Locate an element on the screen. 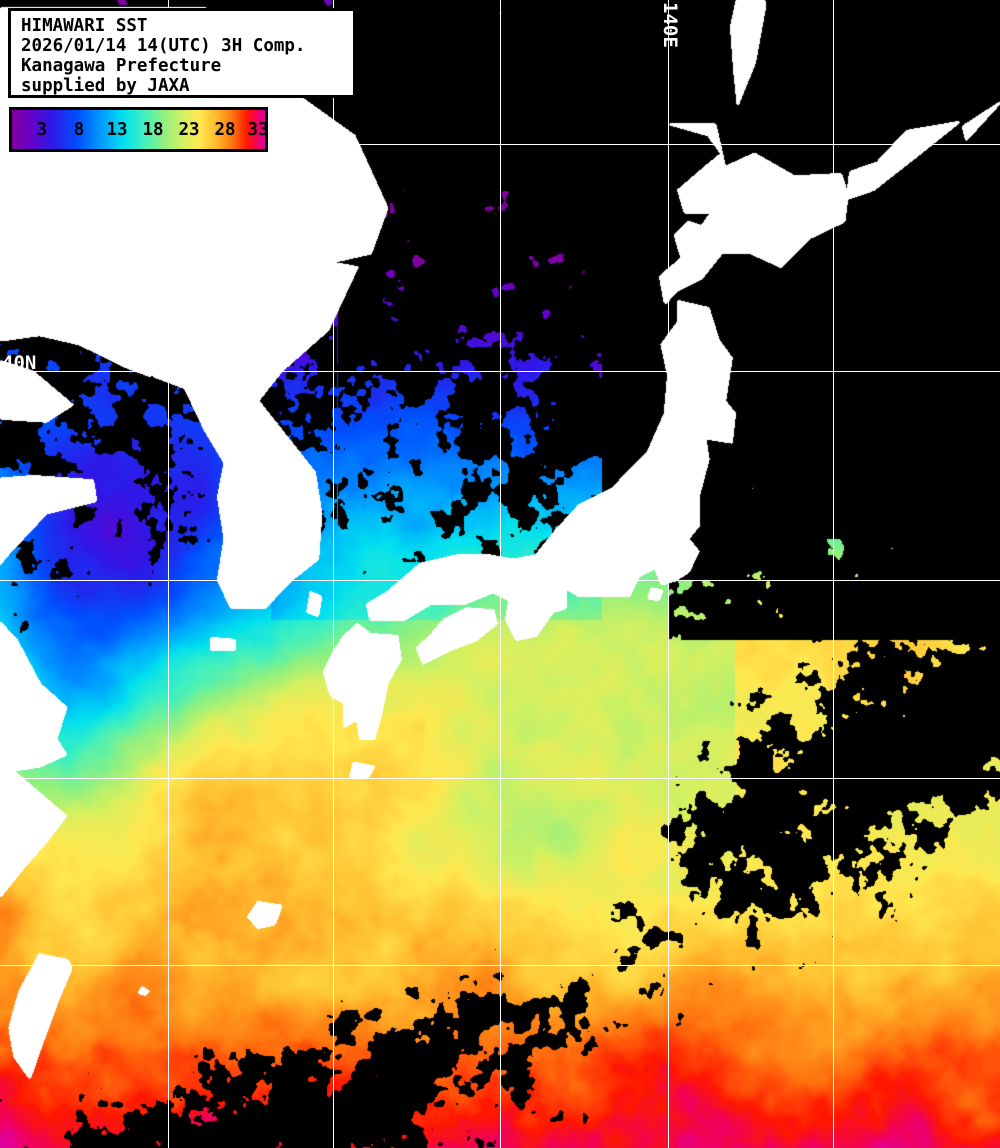 The height and width of the screenshot is (1148, 1000). colorbar-tick-labels: 3 8 13 18 23 28 33 is located at coordinates (140, 129).